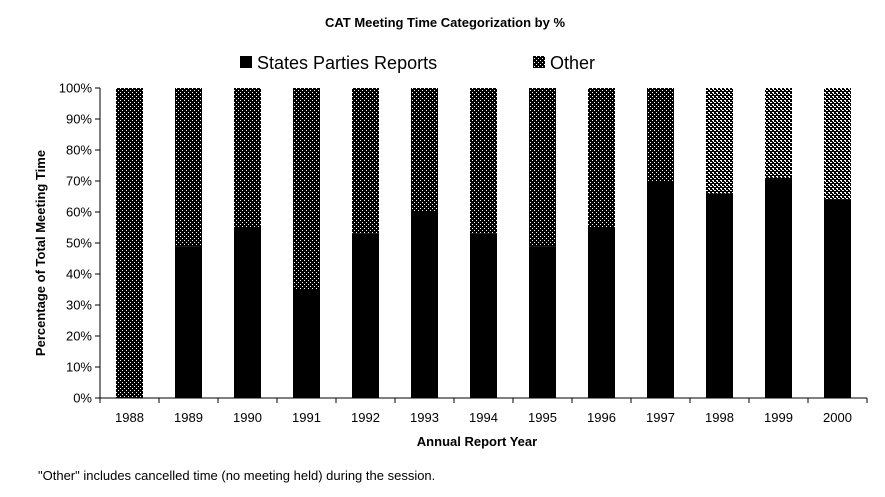  What do you see at coordinates (660, 134) in the screenshot?
I see `bar-other-1997` at bounding box center [660, 134].